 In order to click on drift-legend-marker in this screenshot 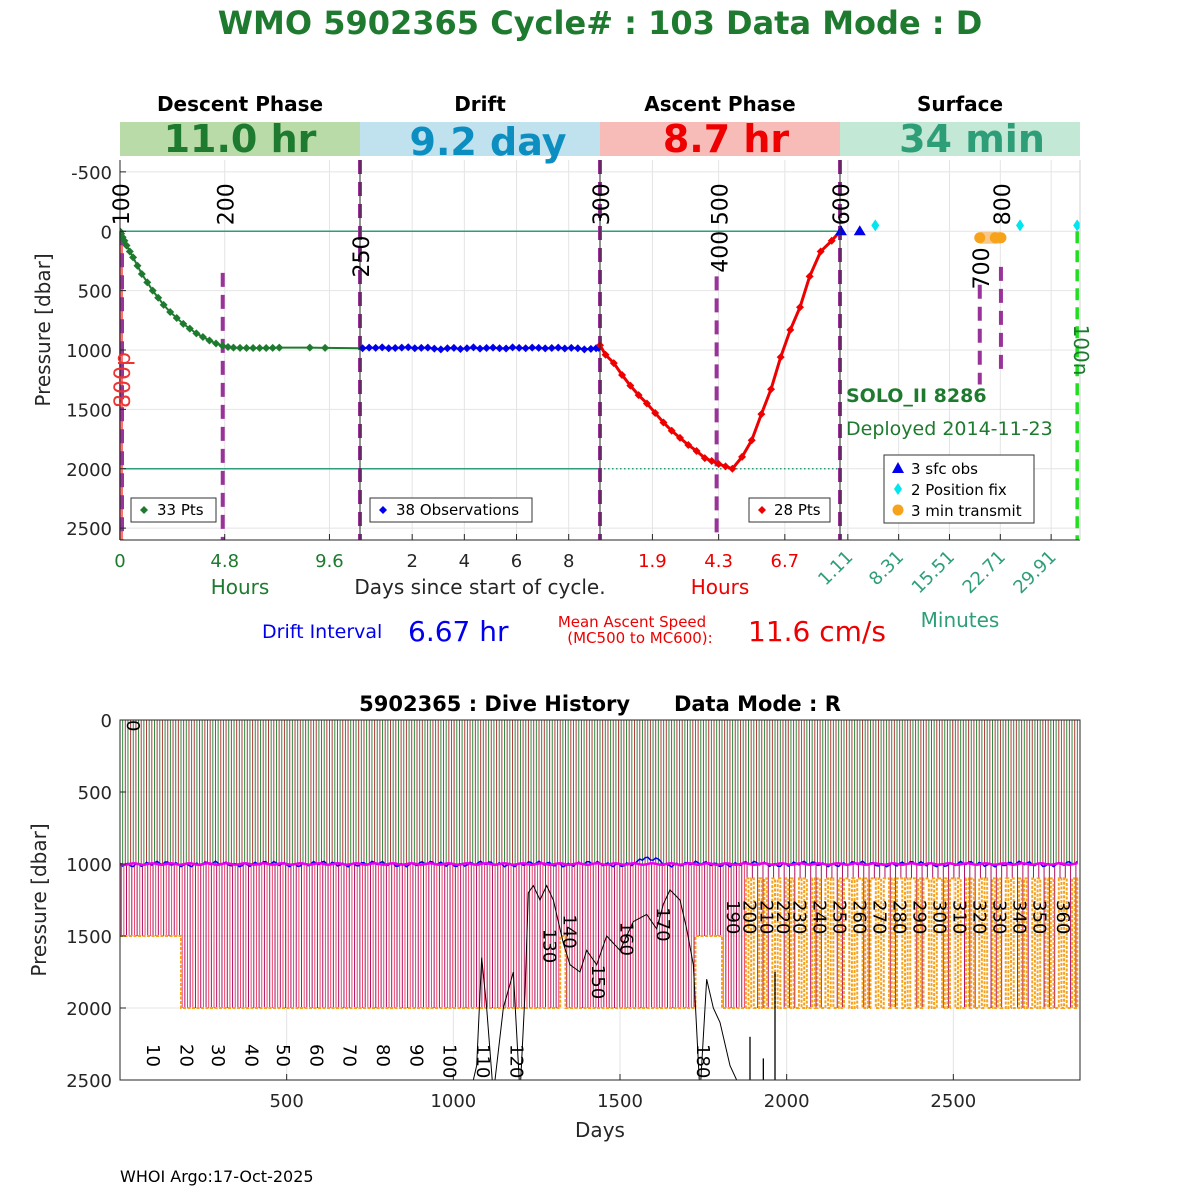, I will do `click(383, 510)`.